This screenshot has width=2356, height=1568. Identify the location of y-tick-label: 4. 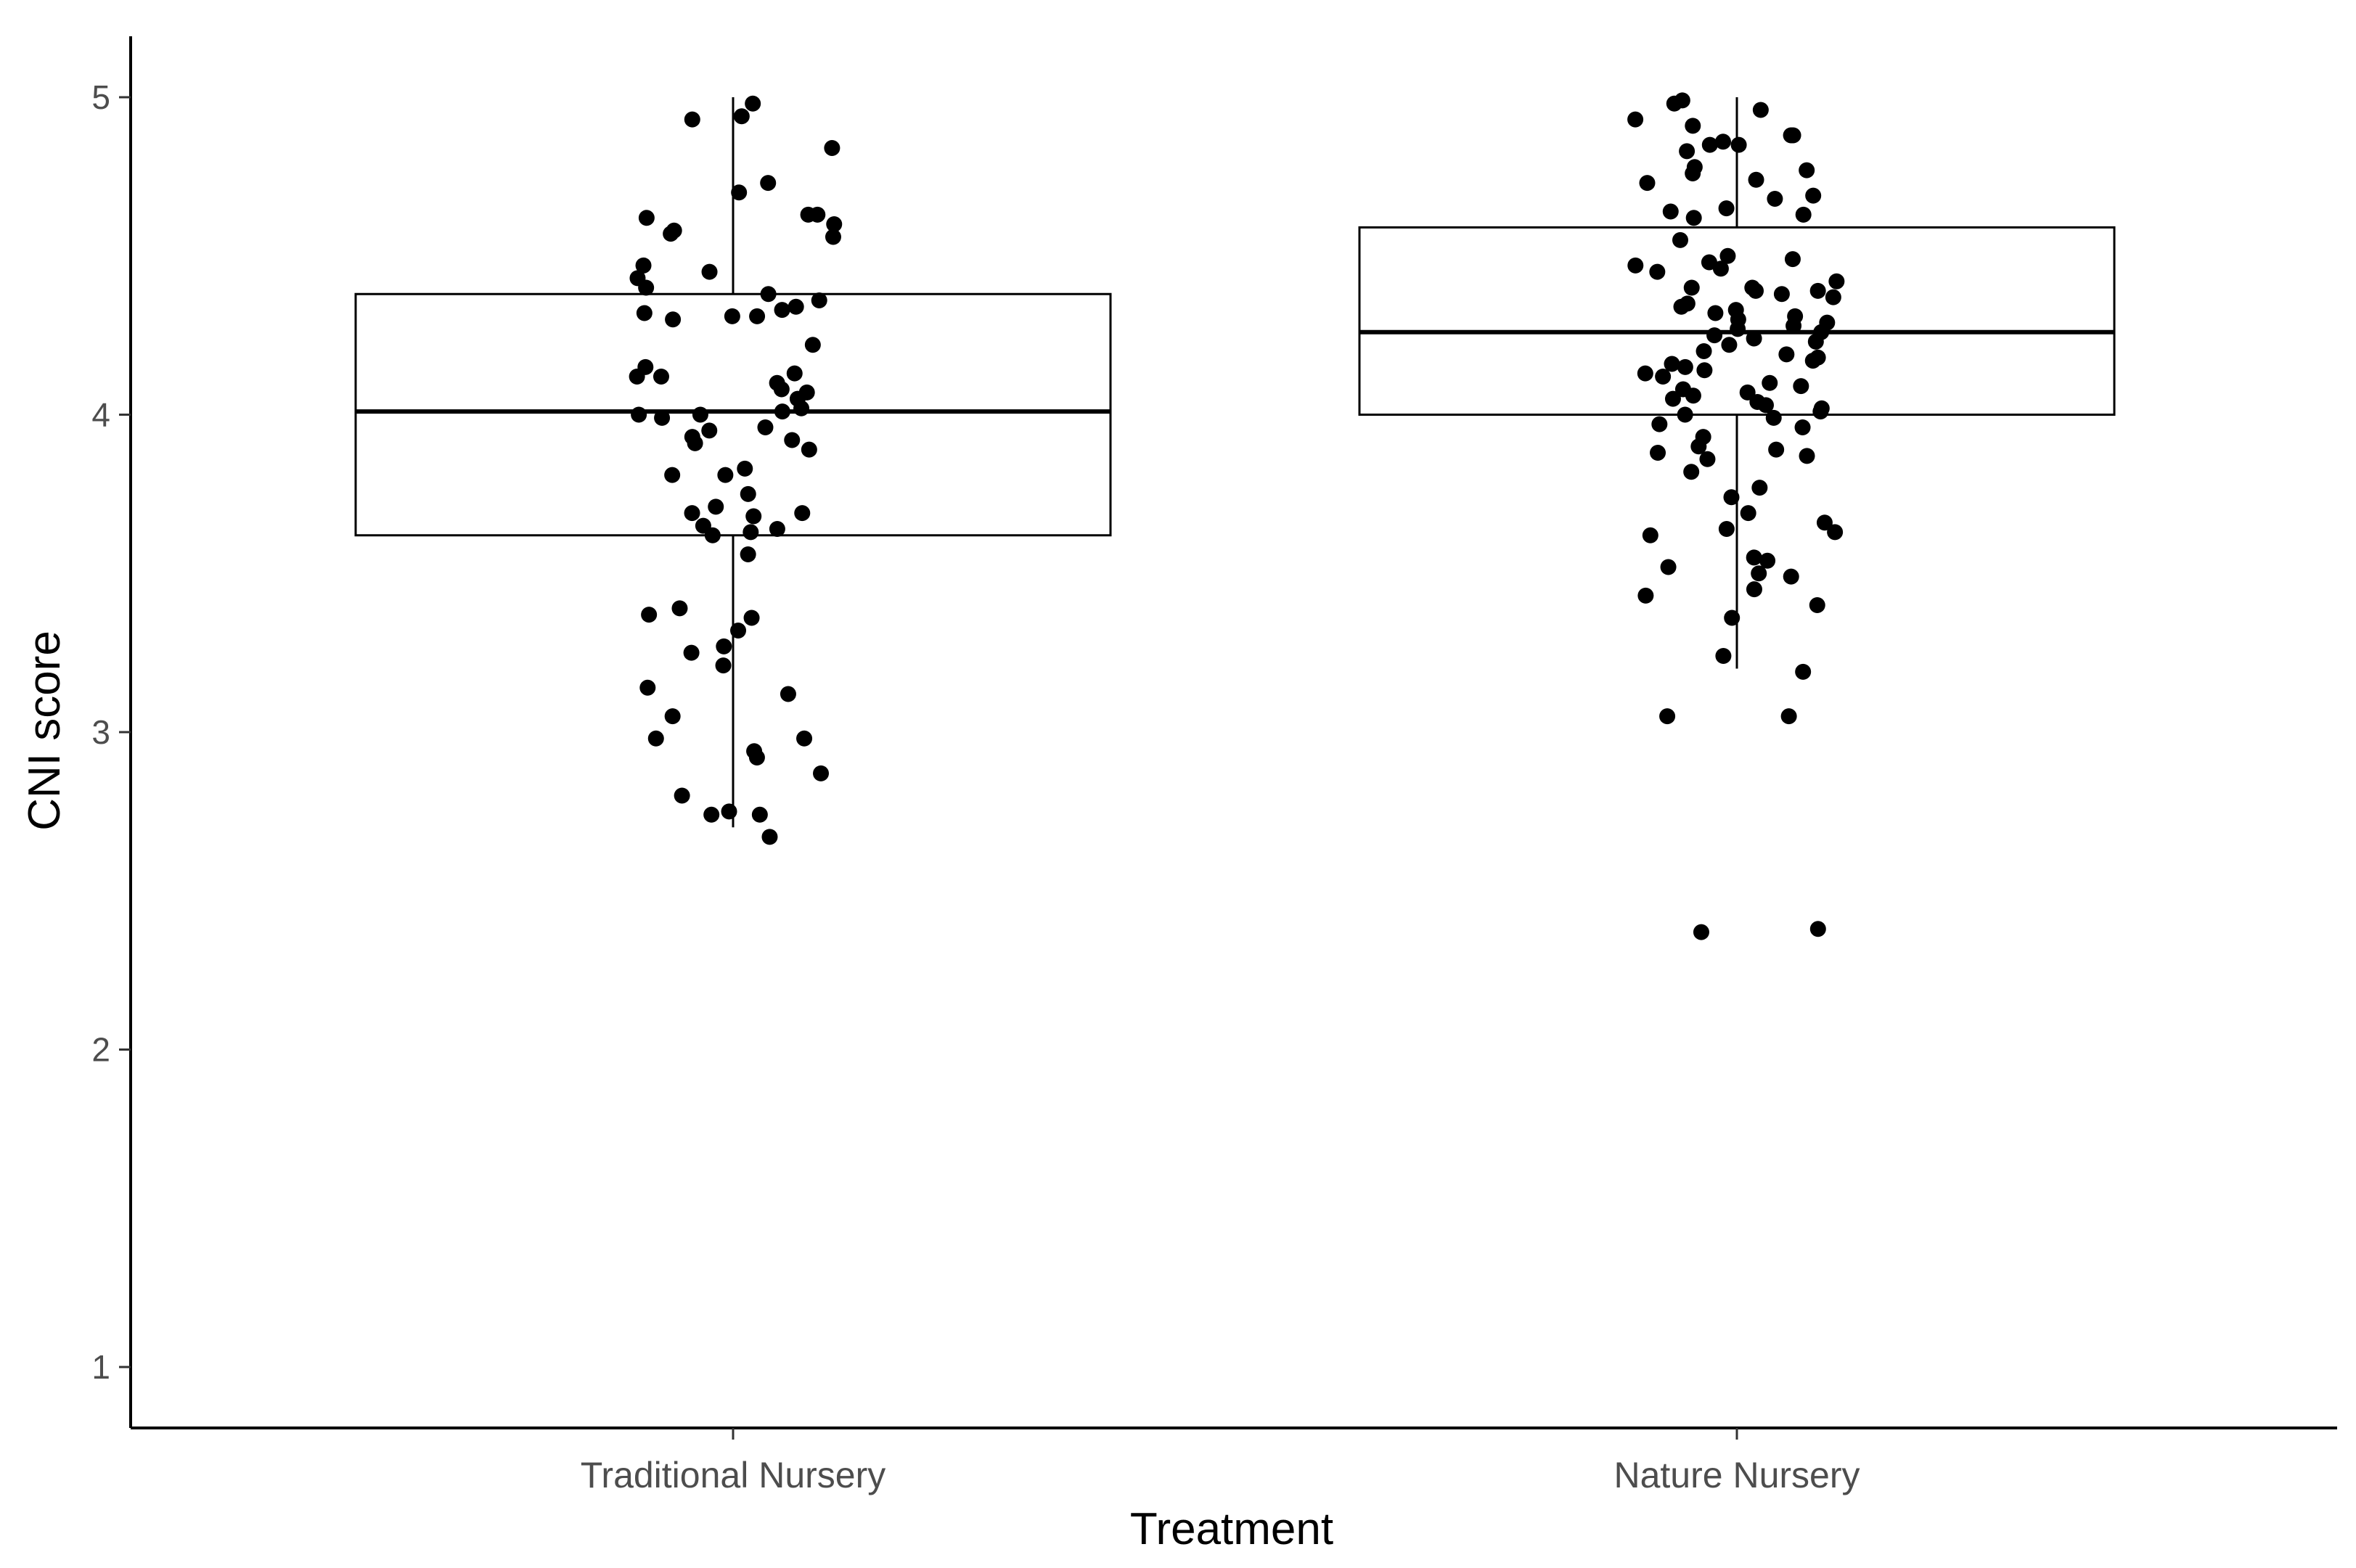
(100, 415).